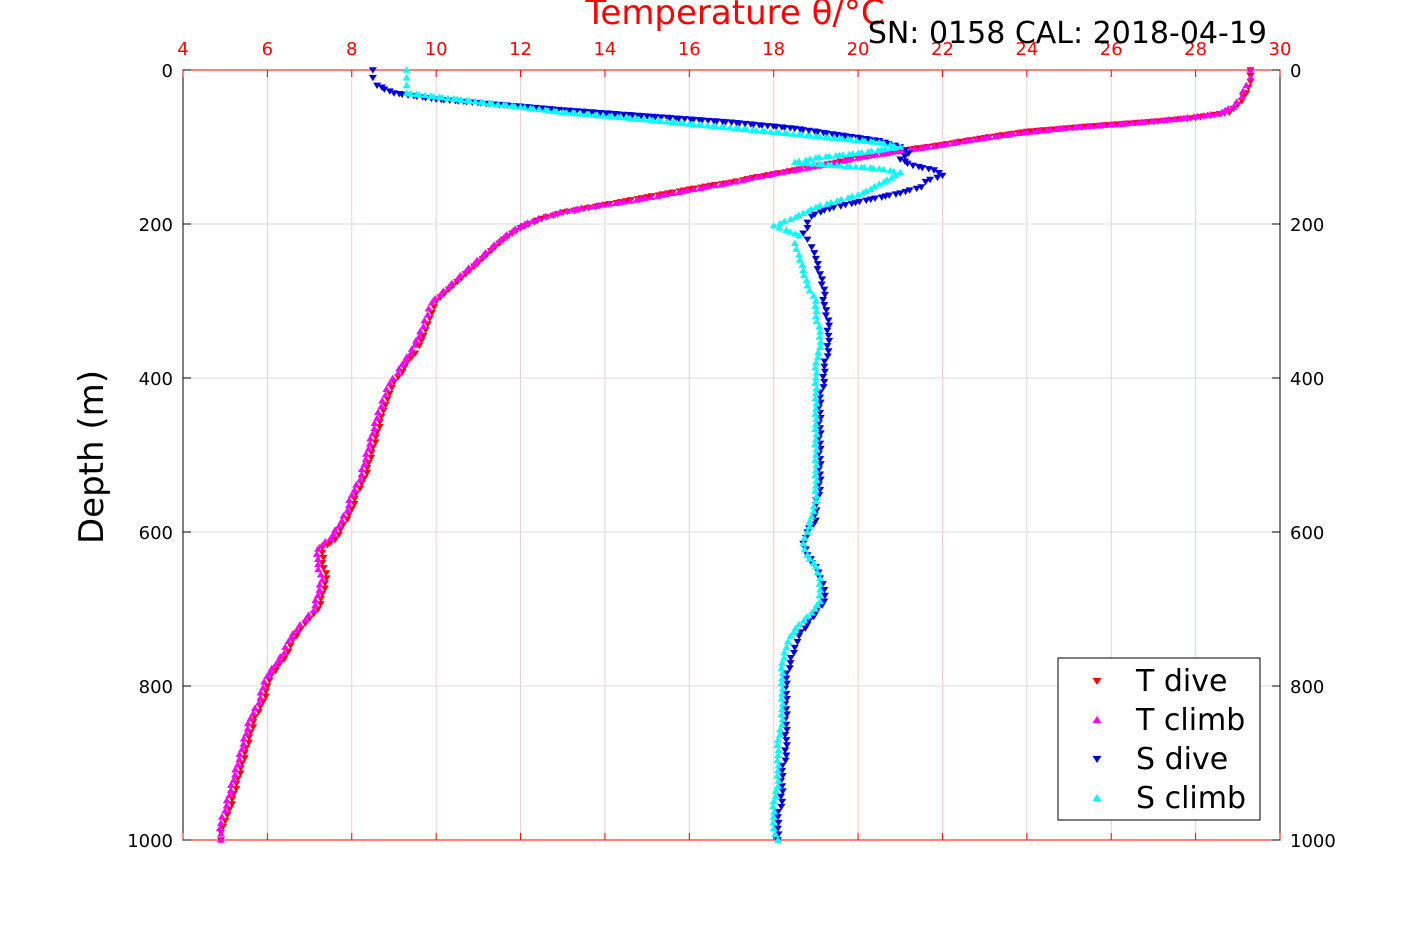 The height and width of the screenshot is (945, 1417). What do you see at coordinates (436, 49) in the screenshot?
I see `x-tick-label: 10` at bounding box center [436, 49].